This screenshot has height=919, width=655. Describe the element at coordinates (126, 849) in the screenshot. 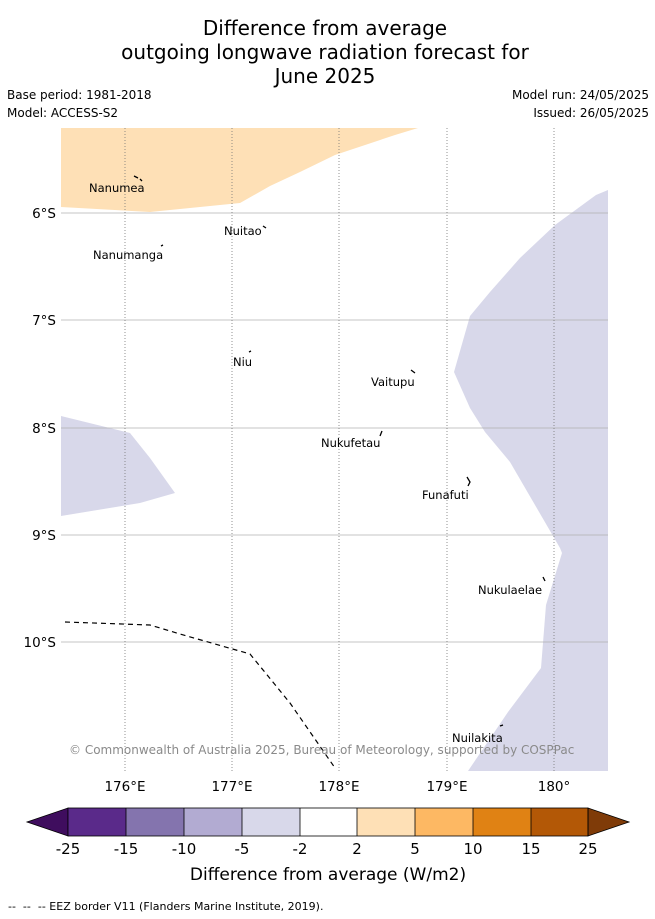

I see `colorbar-tick: -15` at that location.